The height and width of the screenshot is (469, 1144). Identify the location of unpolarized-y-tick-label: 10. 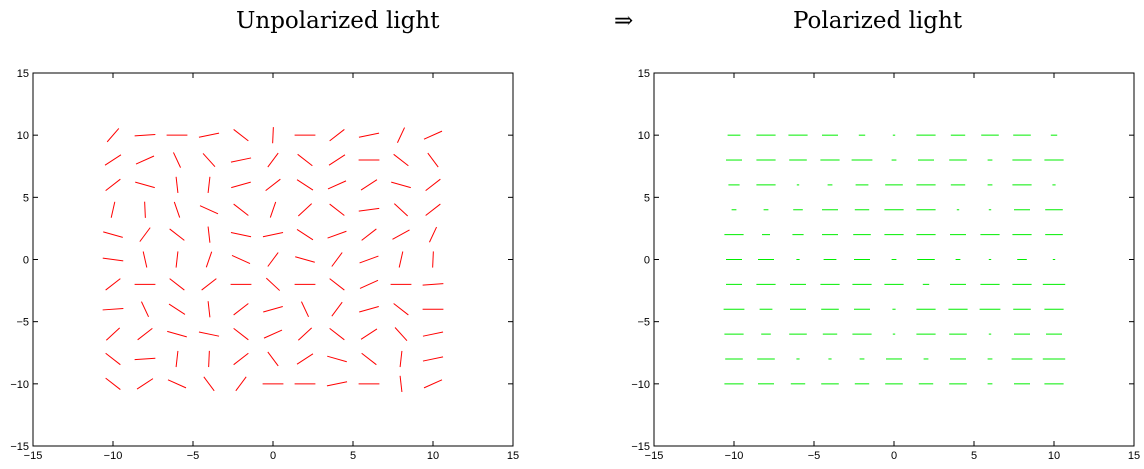
(23, 136).